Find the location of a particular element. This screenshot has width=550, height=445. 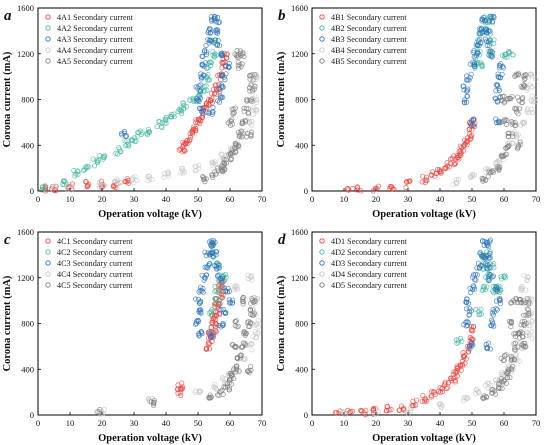

x-tick-label: 10 is located at coordinates (70, 423).